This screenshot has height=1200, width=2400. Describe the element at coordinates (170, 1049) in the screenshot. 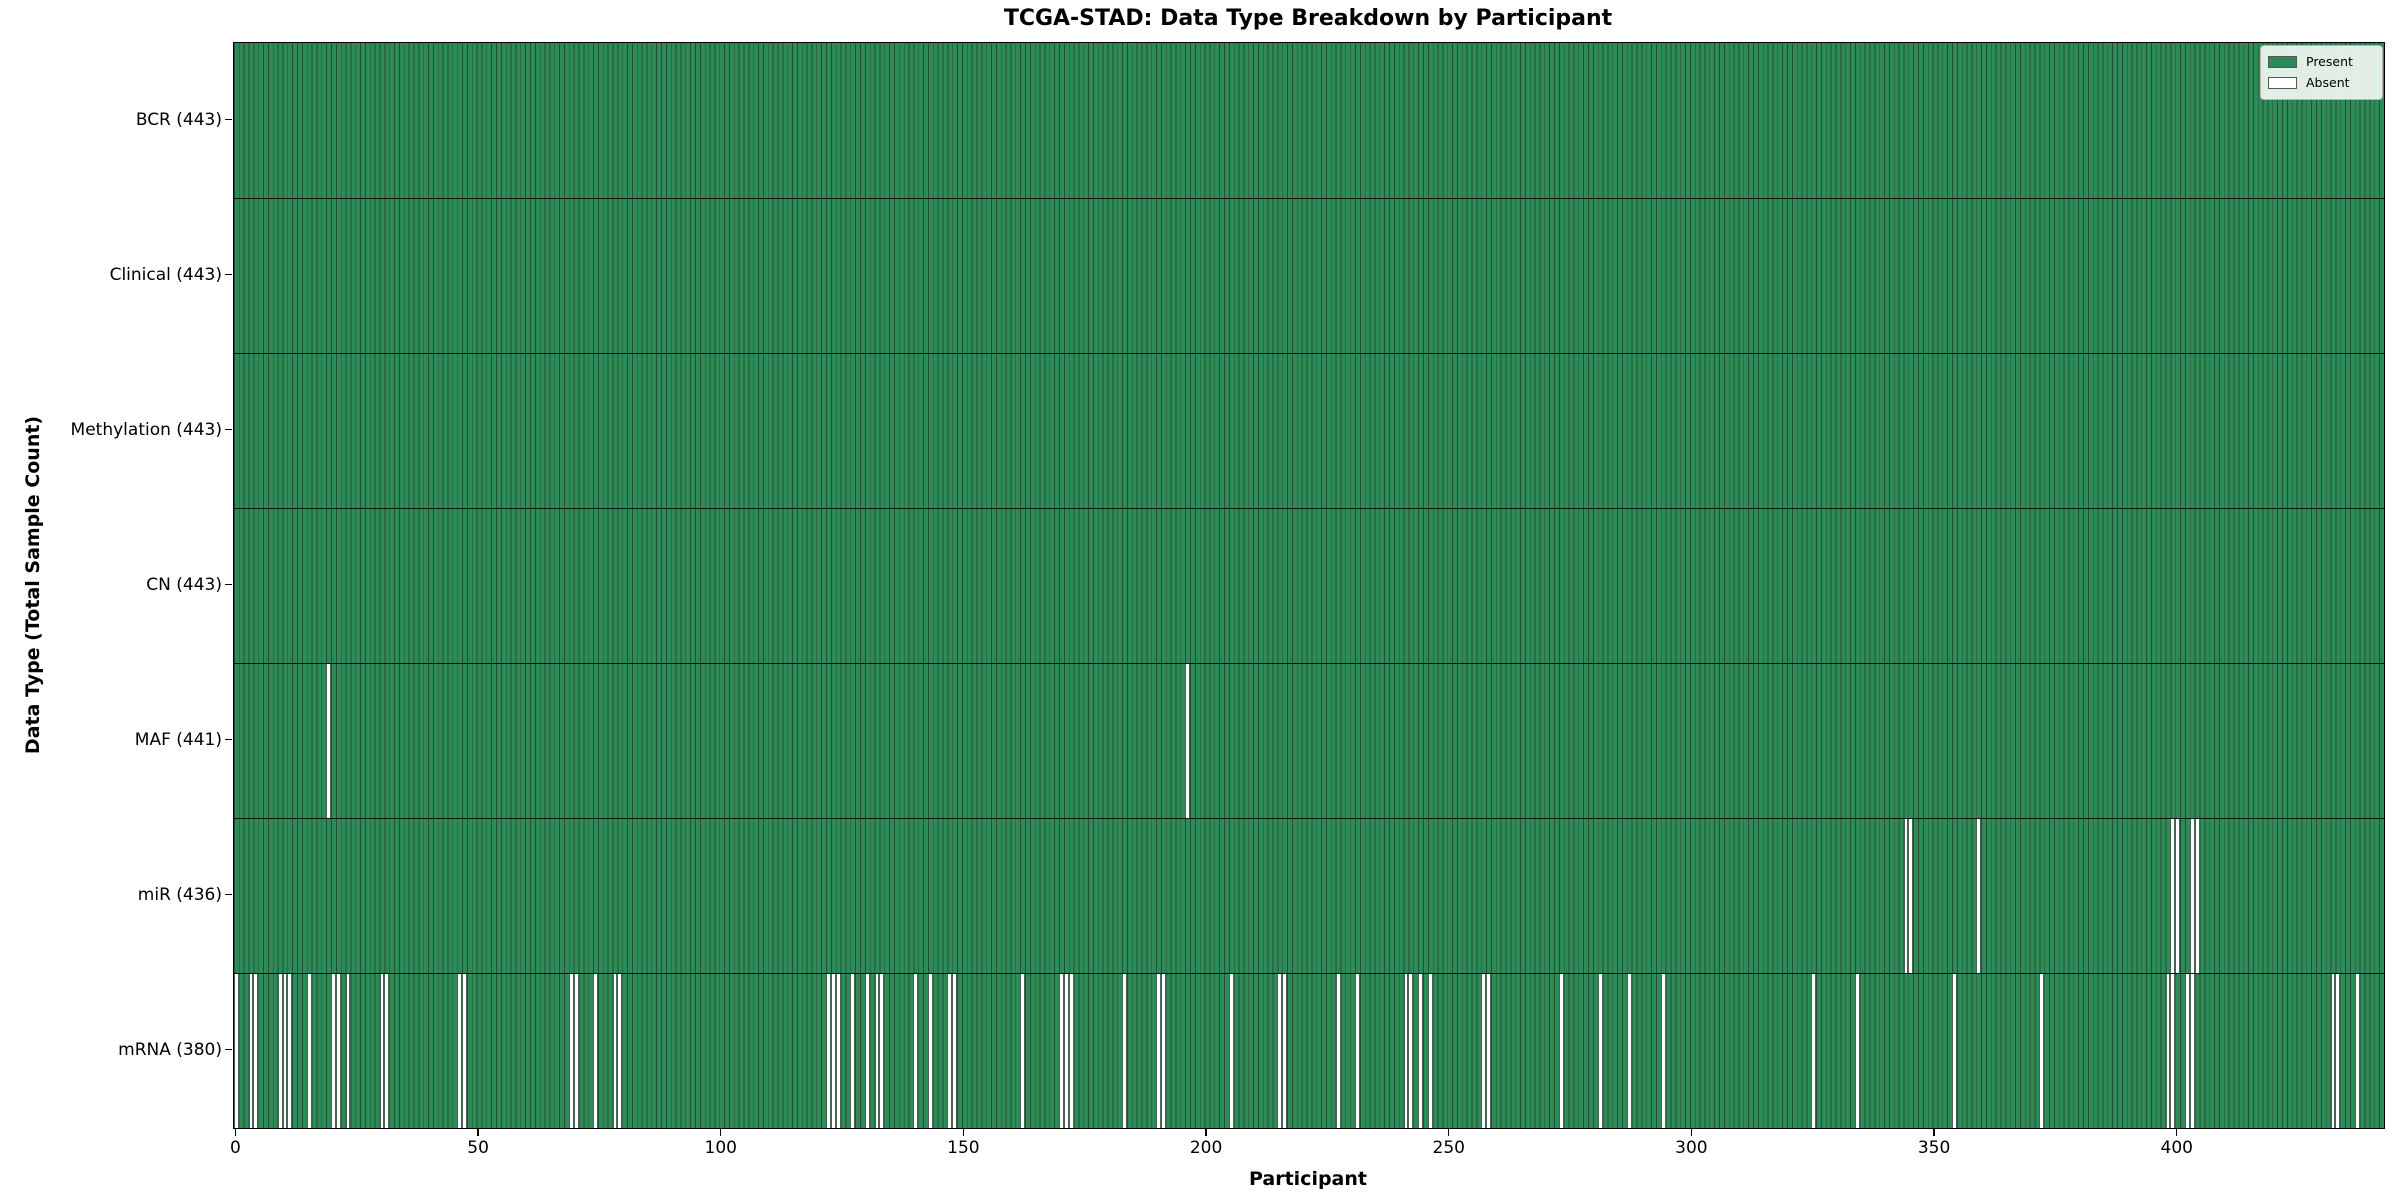

I see `y-tick-label-mrna: mRNA (380)` at that location.